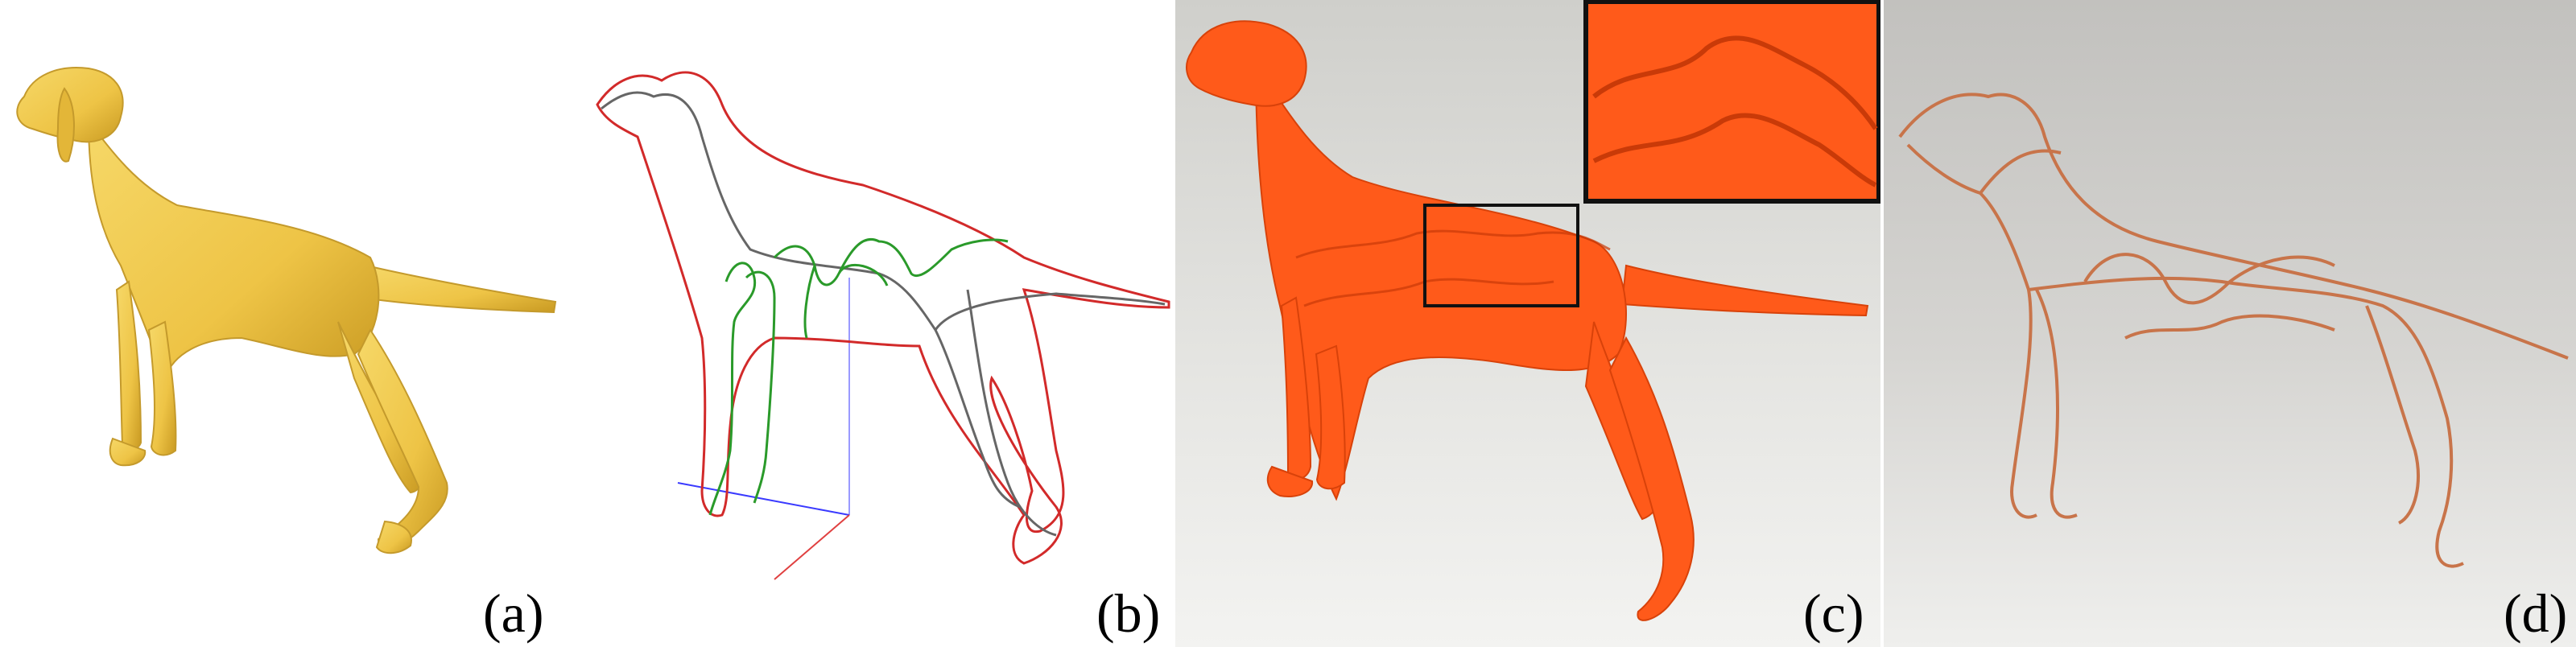 The width and height of the screenshot is (2576, 647). What do you see at coordinates (2536, 613) in the screenshot?
I see `panel-label-d: (d)` at bounding box center [2536, 613].